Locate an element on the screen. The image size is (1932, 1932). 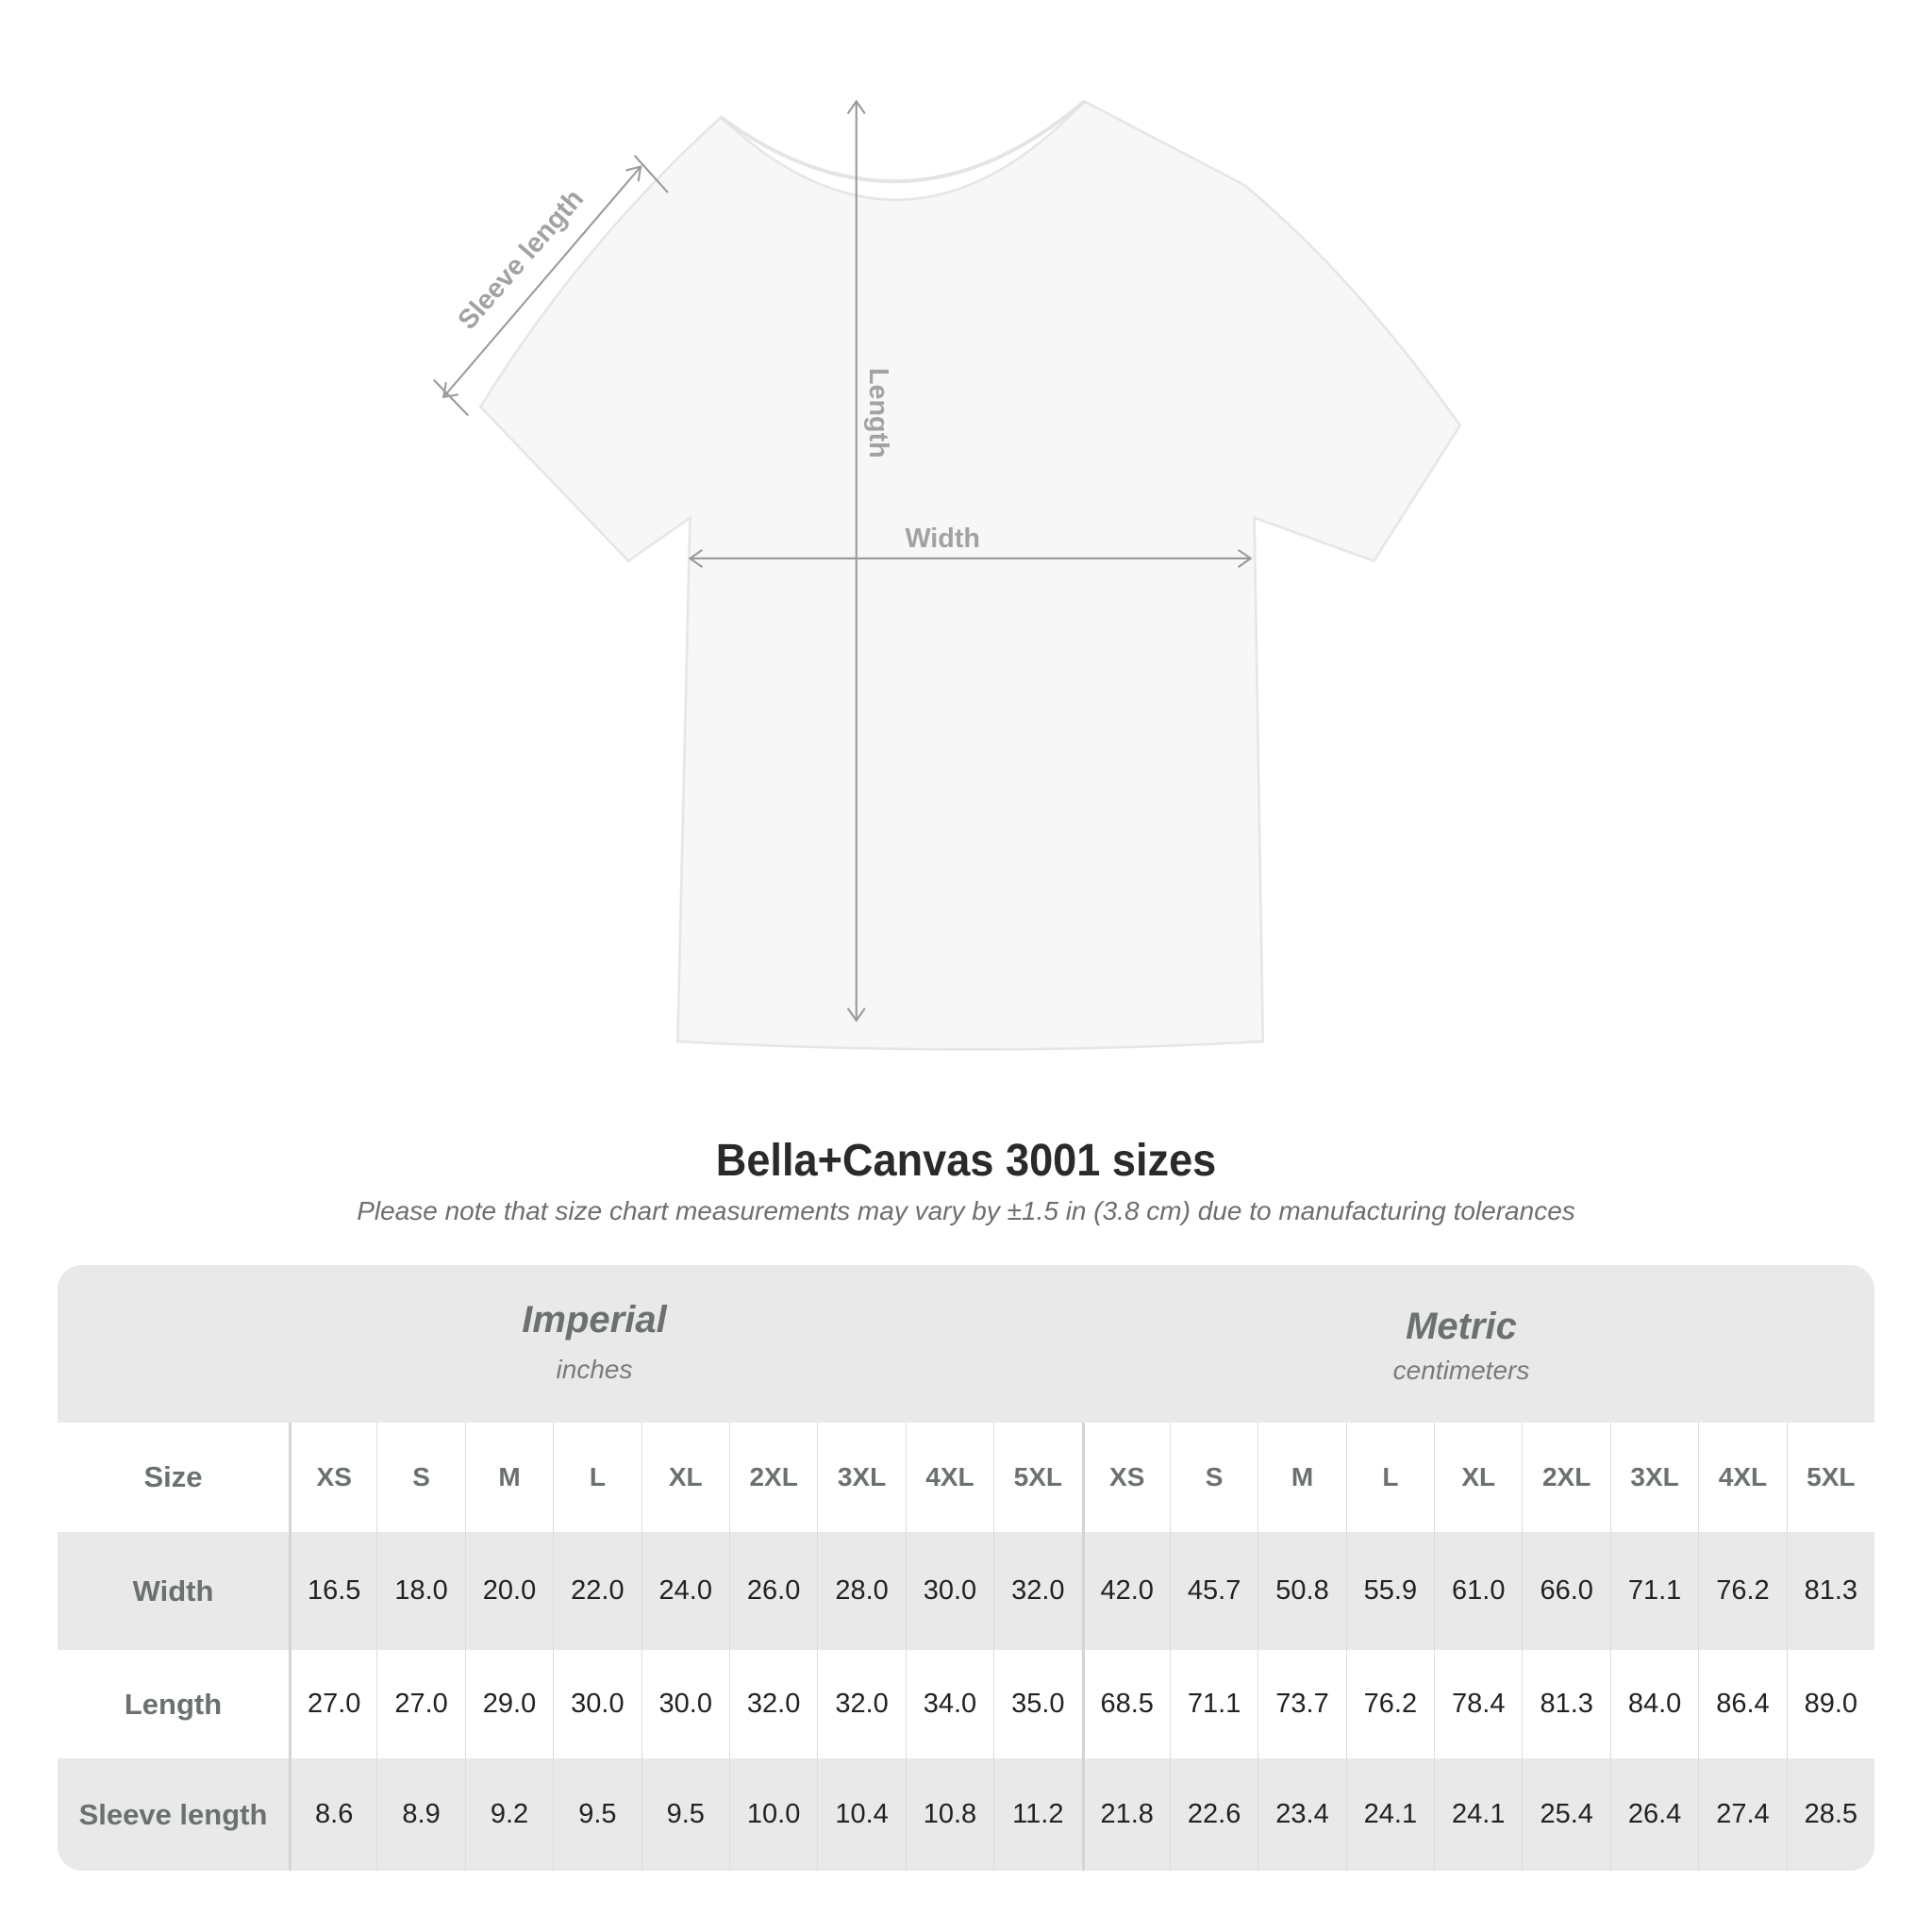
metric-title: Metric is located at coordinates (1461, 1326).